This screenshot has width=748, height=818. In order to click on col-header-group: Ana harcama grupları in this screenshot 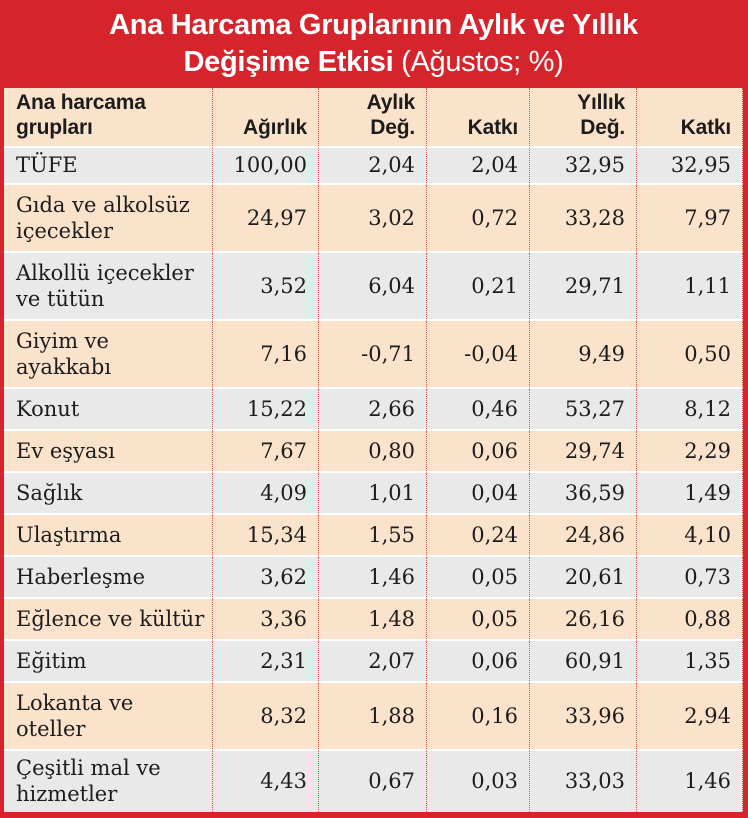, I will do `click(108, 118)`.